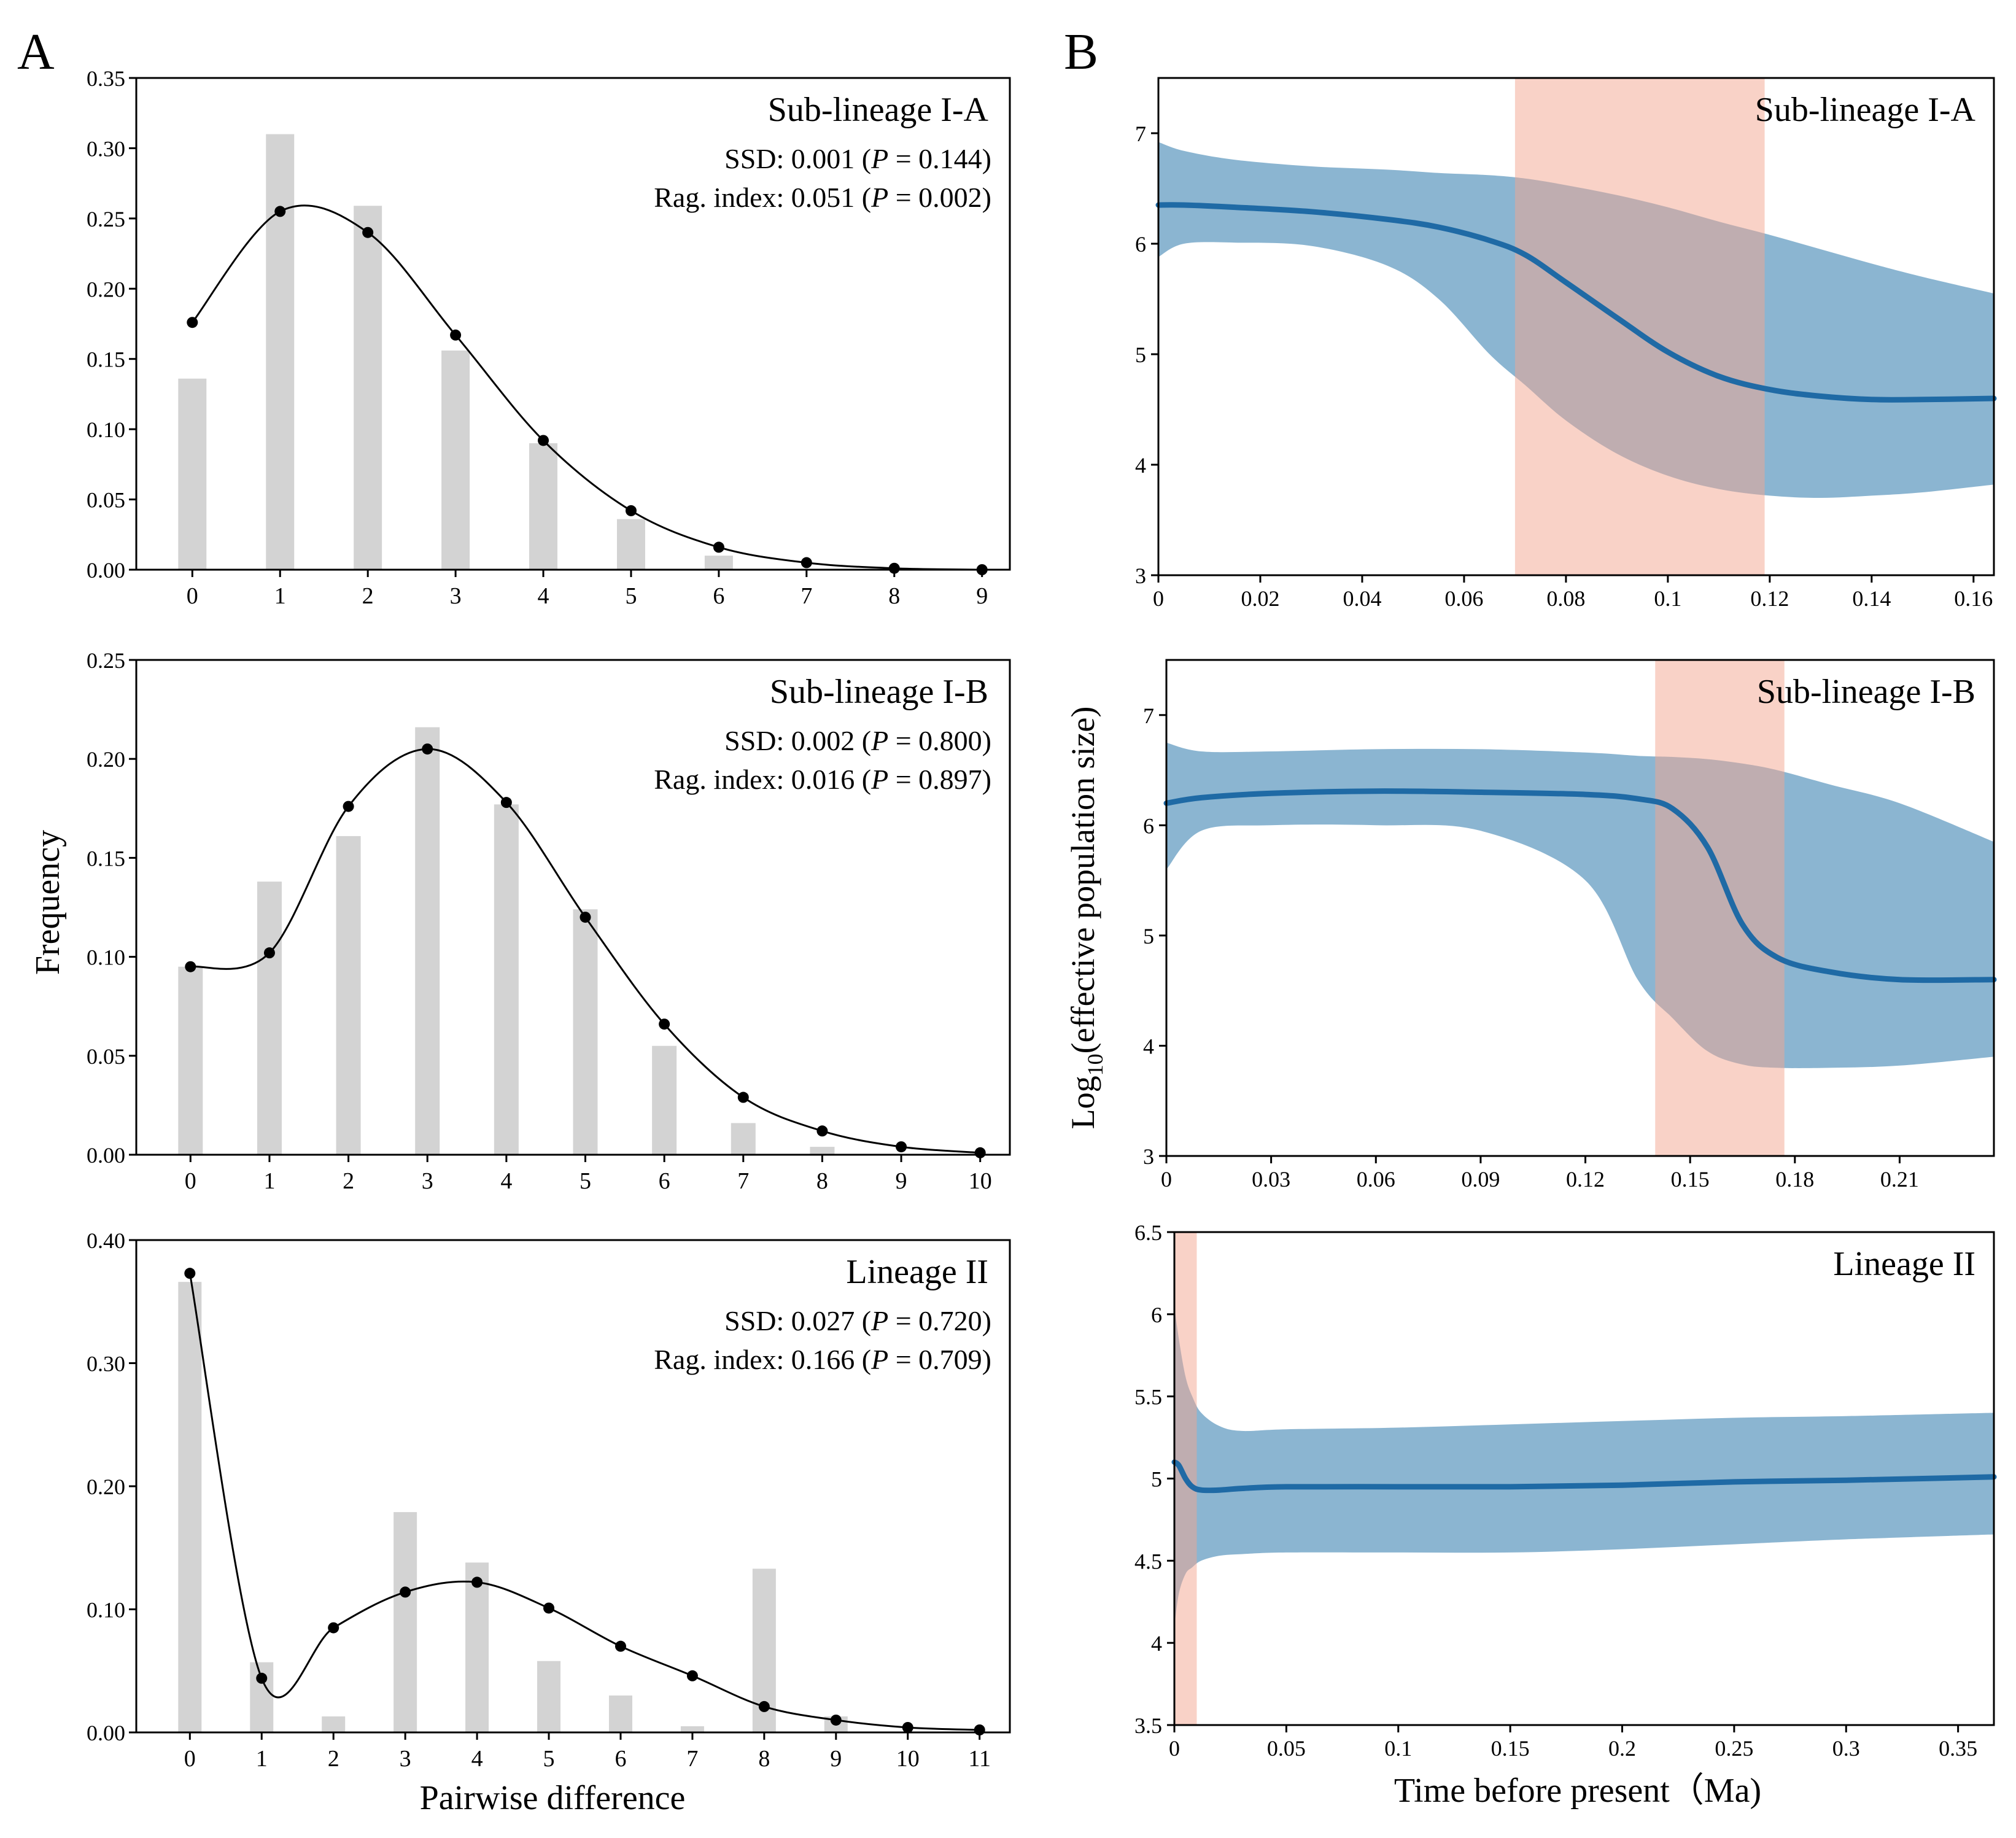 This screenshot has height=1838, width=2016. Describe the element at coordinates (1140, 576) in the screenshot. I see `y-tick-label: 3` at that location.